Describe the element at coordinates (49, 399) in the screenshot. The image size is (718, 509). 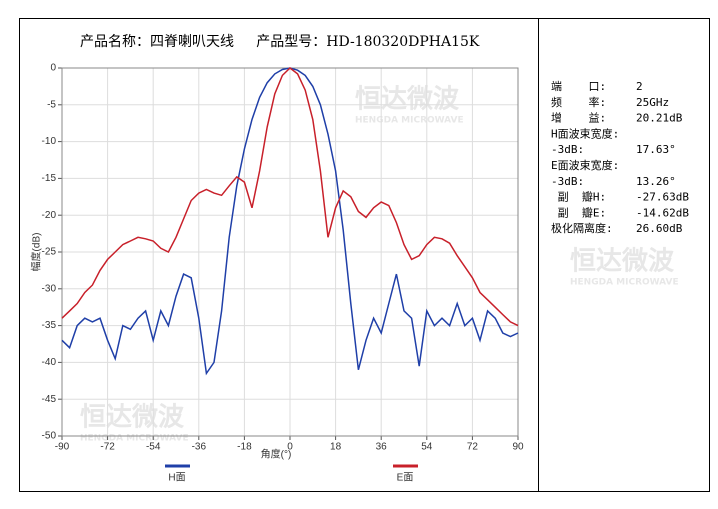
I see `y-tick-label: -45` at that location.